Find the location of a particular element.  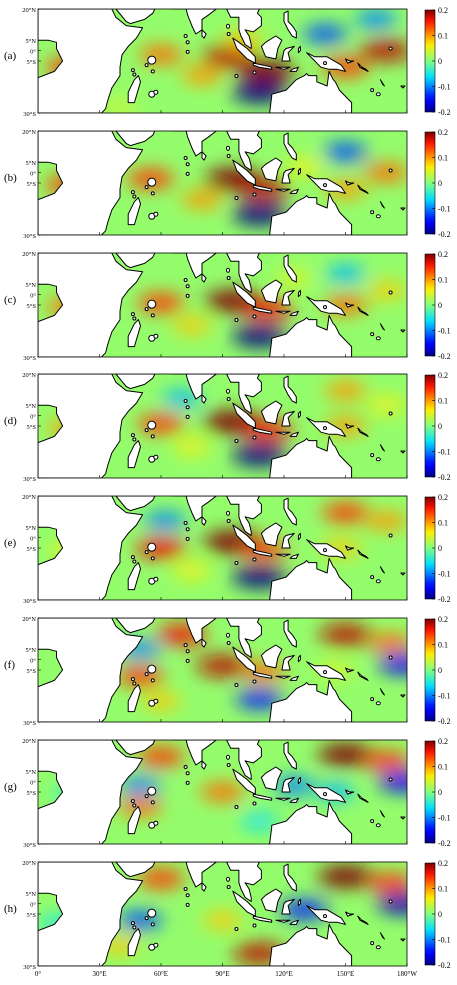

landmass-srilanka is located at coordinates (204, 521).